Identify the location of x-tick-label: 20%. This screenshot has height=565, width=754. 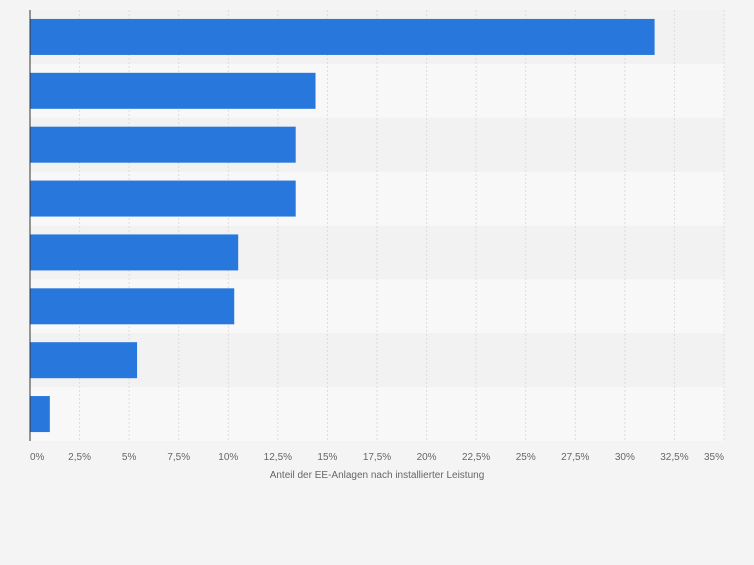
(427, 457).